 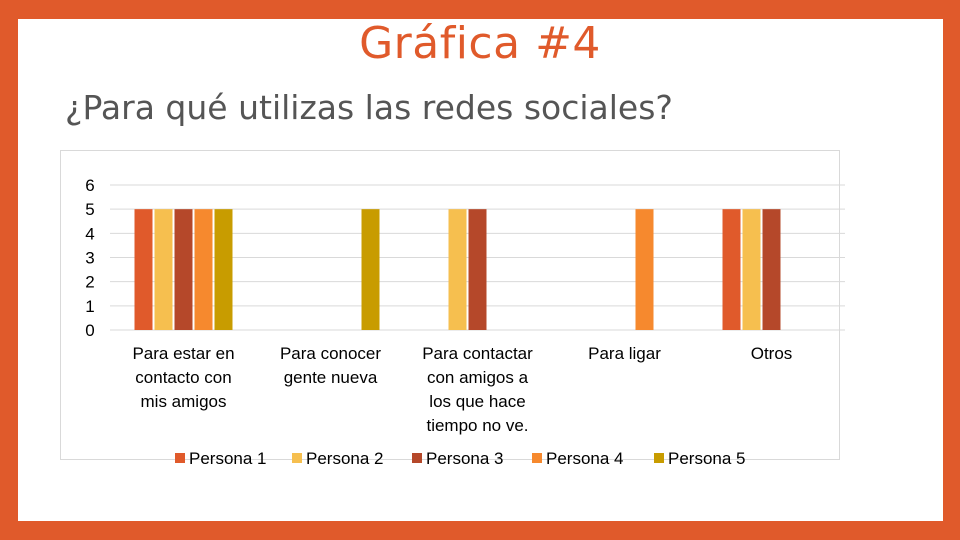 I want to click on x-tick-label: gente nueva, so click(x=331, y=377).